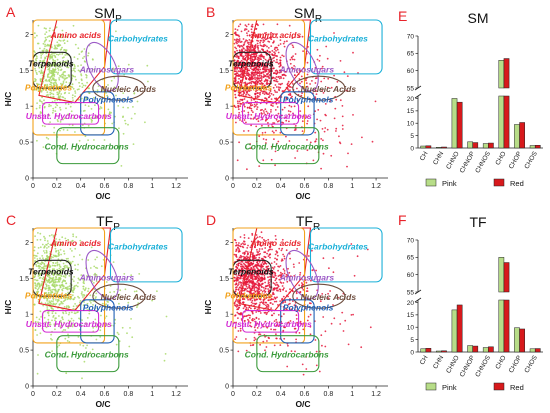  Describe the element at coordinates (51, 64) in the screenshot. I see `terpenoids-label: Terpenoids` at that location.